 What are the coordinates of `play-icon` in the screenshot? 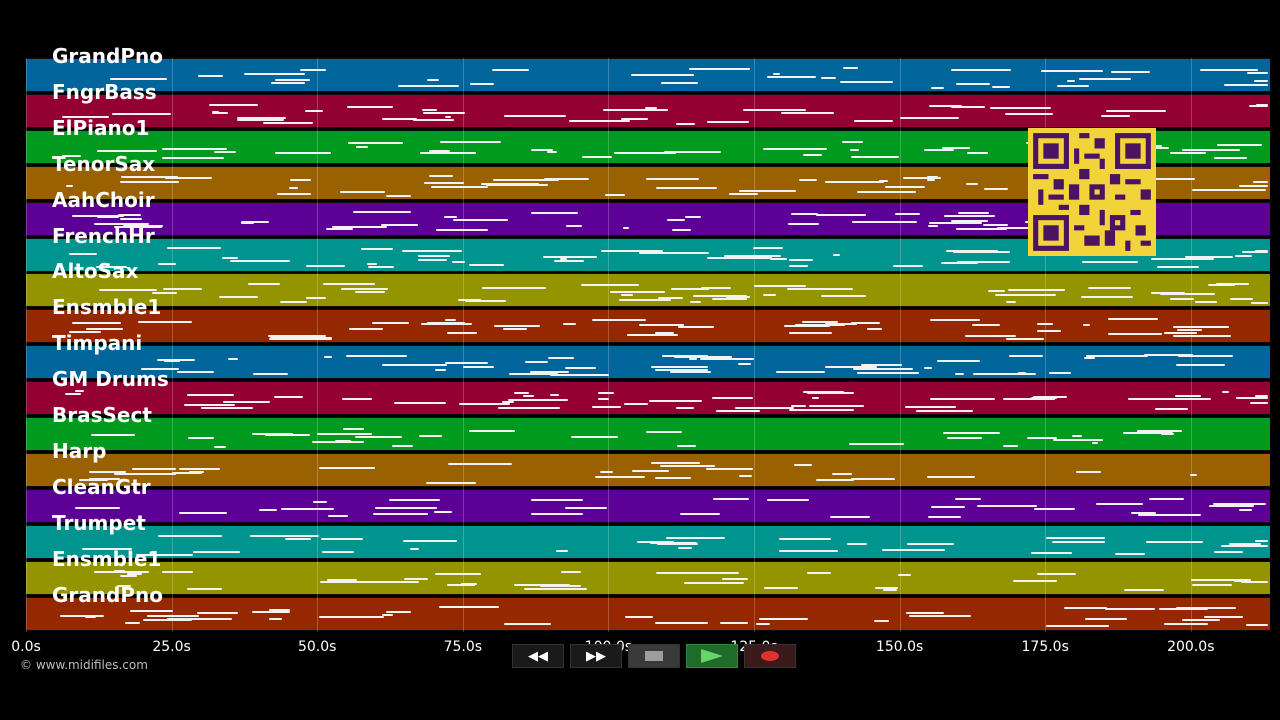 It's located at (712, 656).